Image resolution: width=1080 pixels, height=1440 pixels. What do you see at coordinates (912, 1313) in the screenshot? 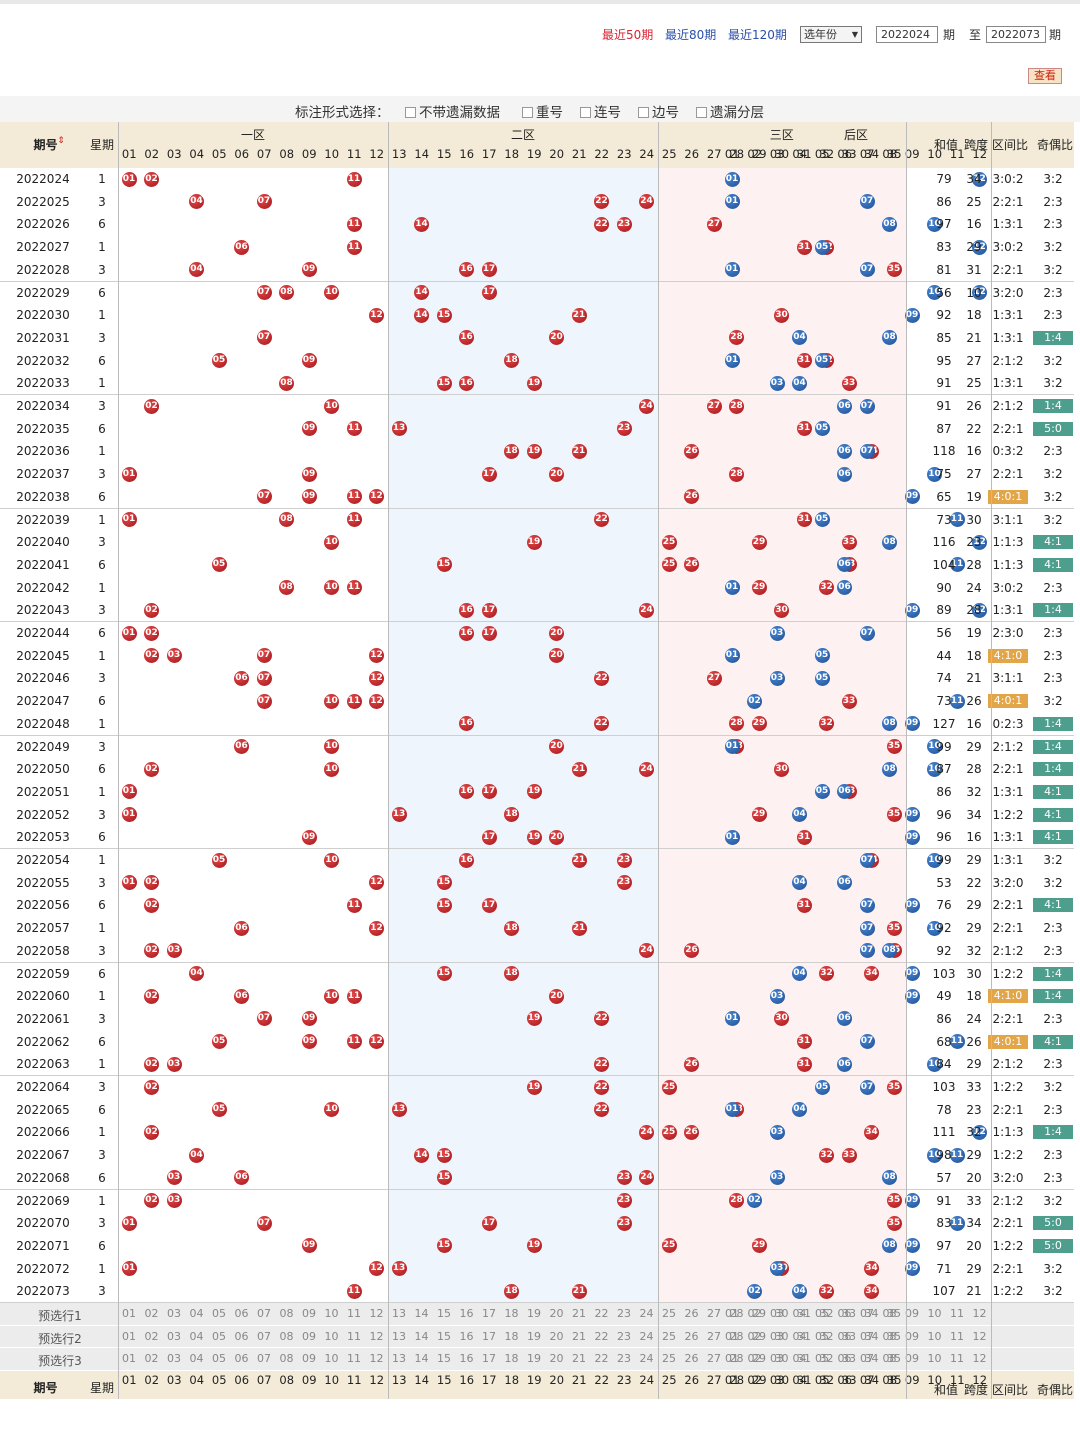
I see `preselect-back-num: 09` at bounding box center [912, 1313].